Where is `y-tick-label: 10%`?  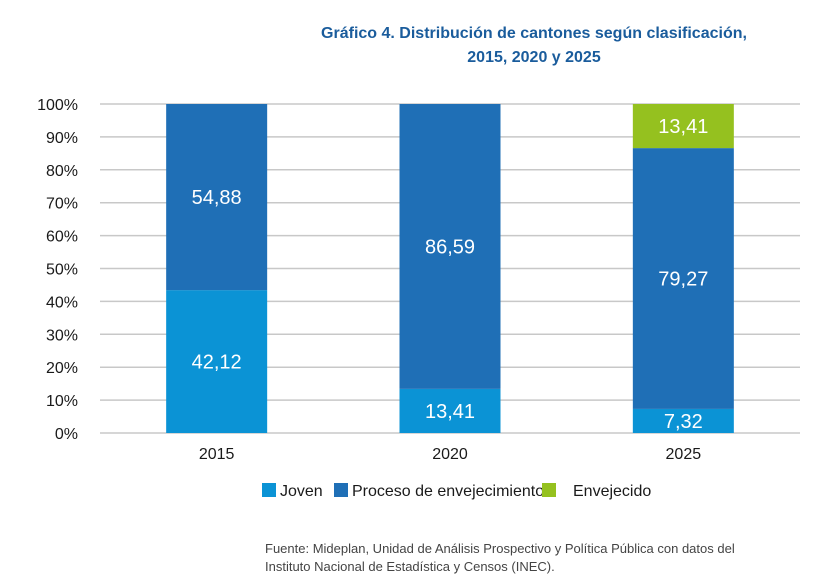 y-tick-label: 10% is located at coordinates (62, 401).